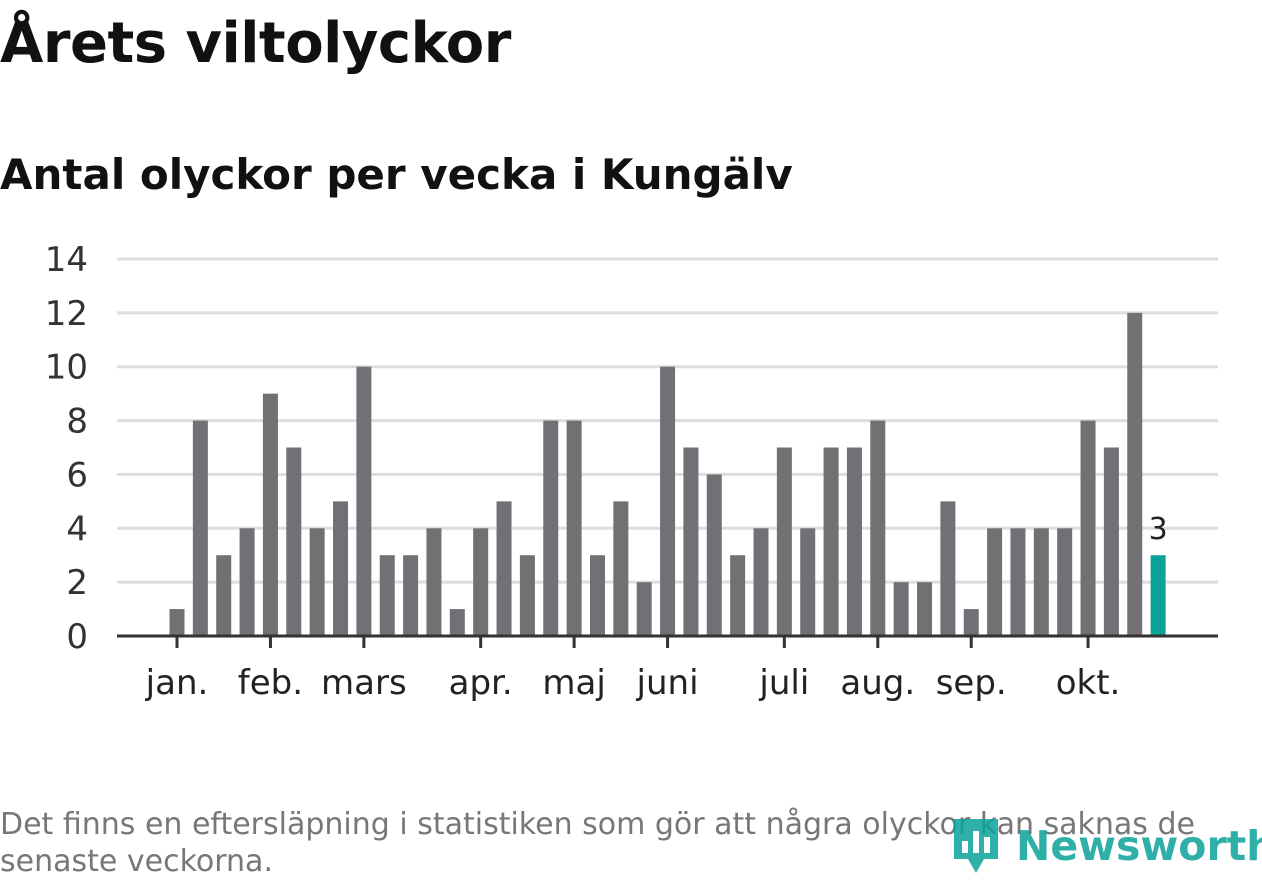 This screenshot has width=1262, height=880. I want to click on brand-logo: Newsworthy, so click(1106, 846).